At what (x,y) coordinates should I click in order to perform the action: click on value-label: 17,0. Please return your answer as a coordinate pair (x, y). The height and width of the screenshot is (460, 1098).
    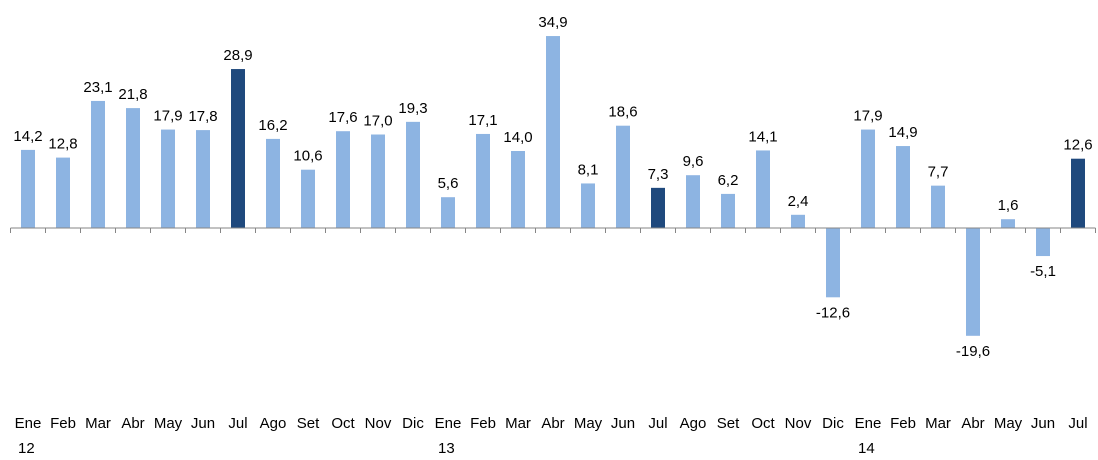
    Looking at the image, I should click on (377, 120).